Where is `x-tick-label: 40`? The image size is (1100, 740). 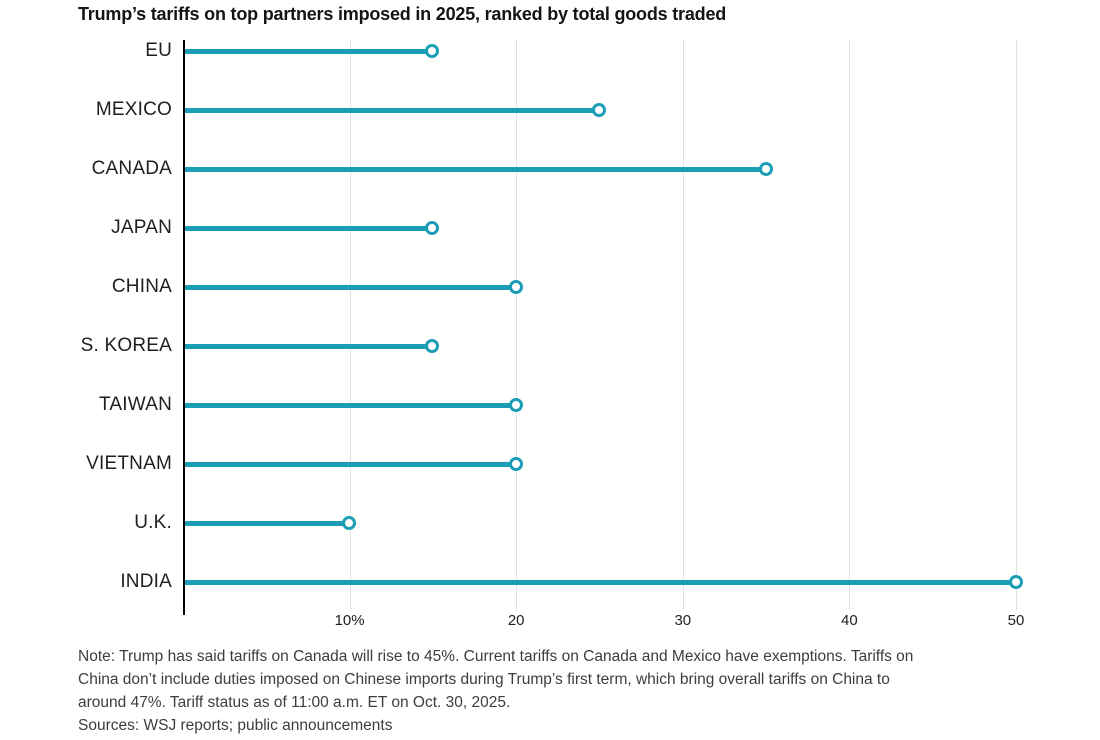 x-tick-label: 40 is located at coordinates (849, 620).